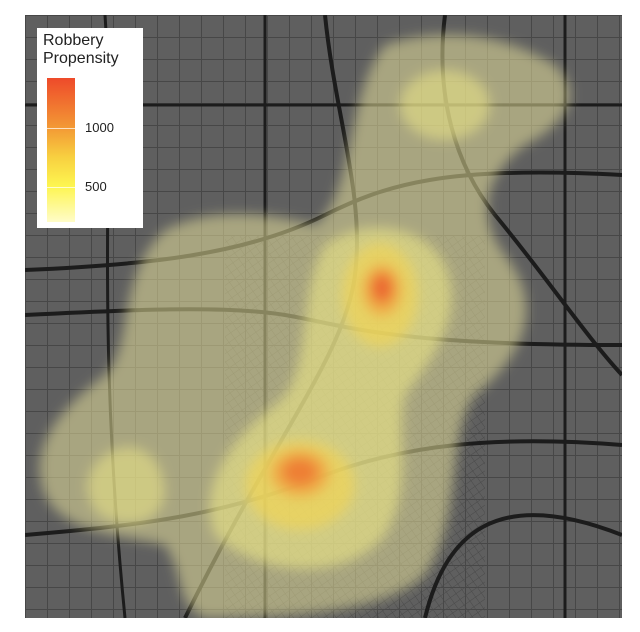  Describe the element at coordinates (96, 186) in the screenshot. I see `tick-label-500: 500` at that location.